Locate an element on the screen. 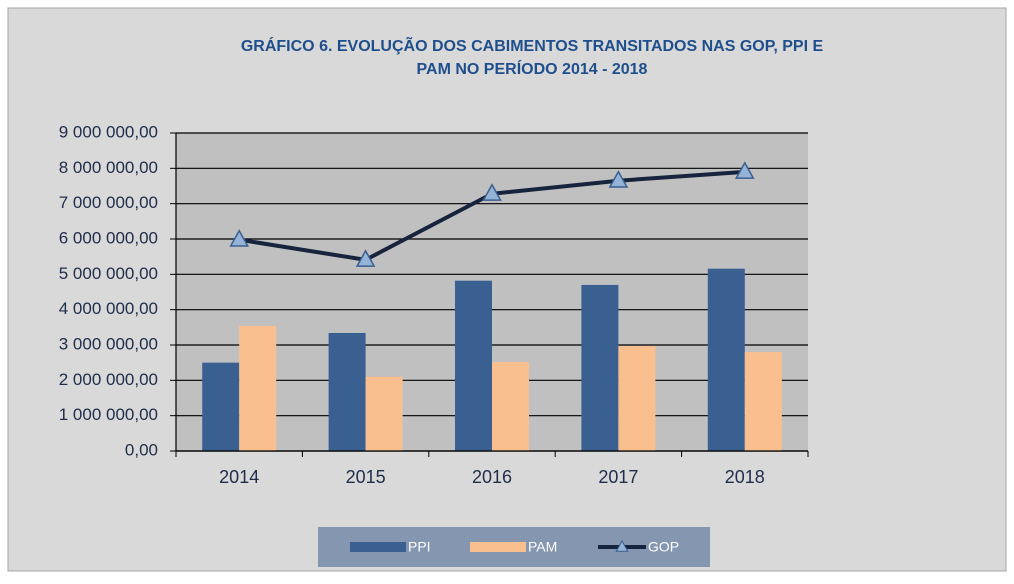 The width and height of the screenshot is (1014, 584). x-tick-label: 2015 is located at coordinates (366, 477).